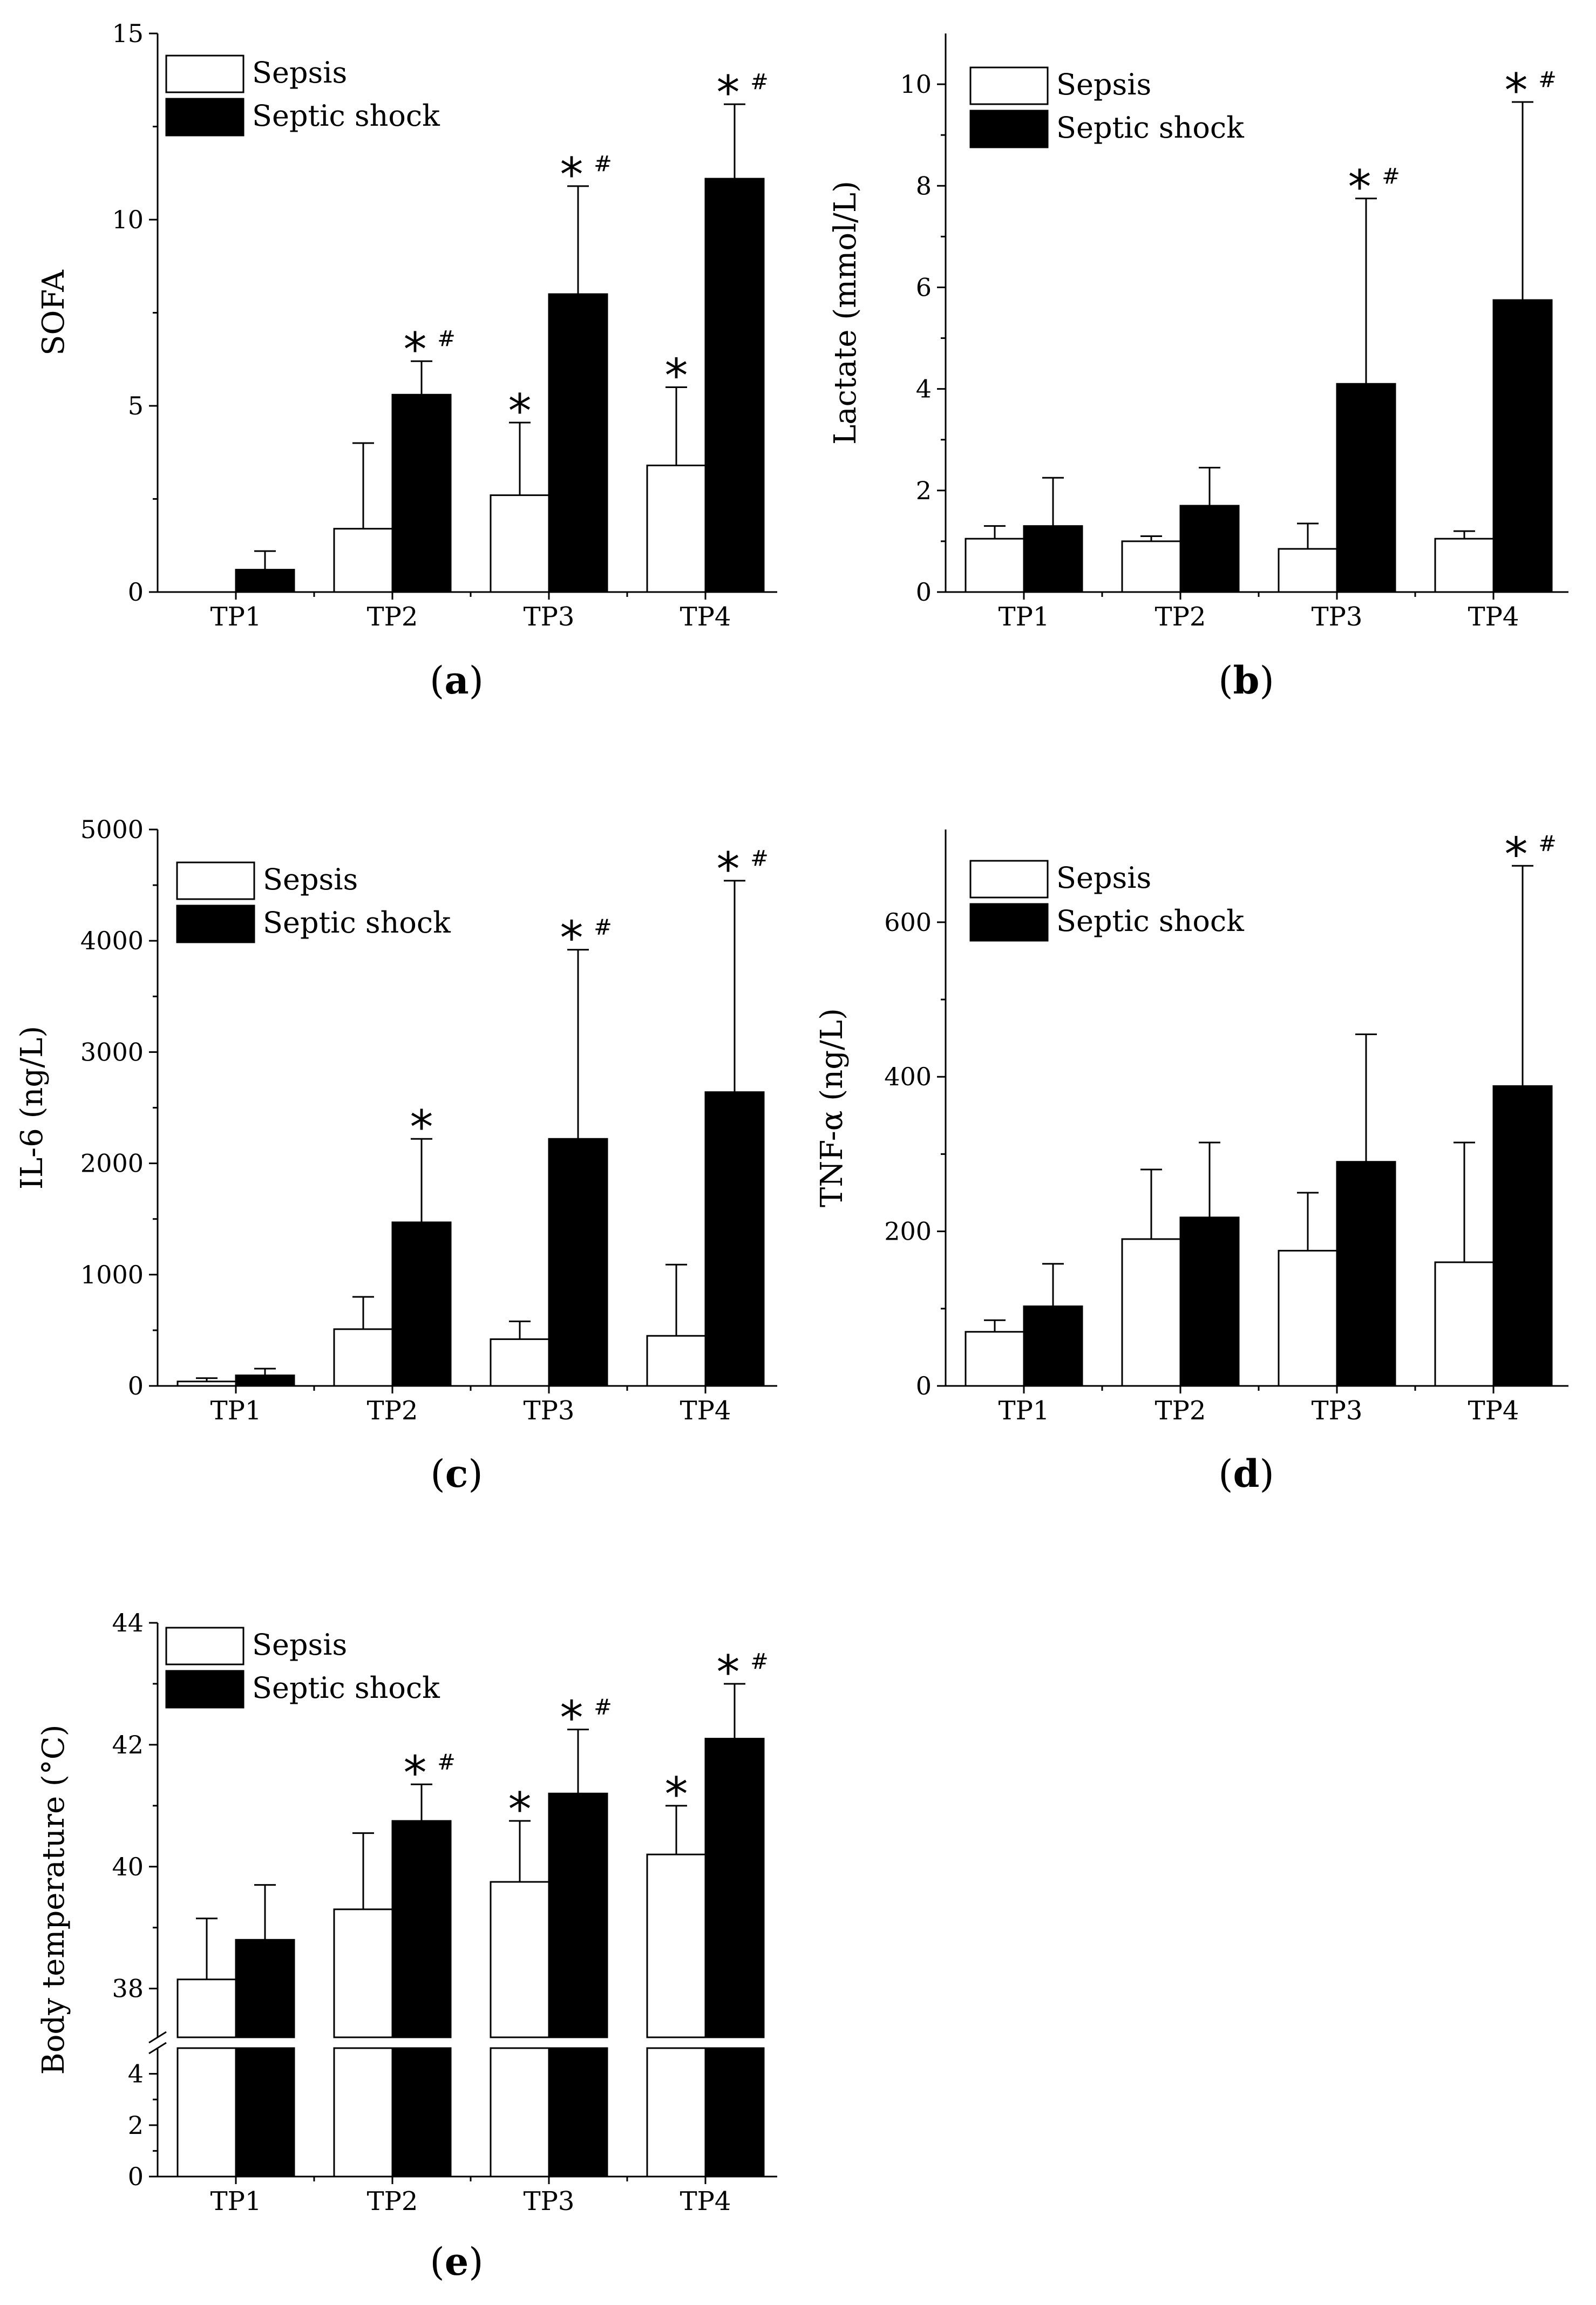 The image size is (1596, 2305). What do you see at coordinates (32, 1107) in the screenshot?
I see `y-axis-label: IL-6 (ng/L)` at bounding box center [32, 1107].